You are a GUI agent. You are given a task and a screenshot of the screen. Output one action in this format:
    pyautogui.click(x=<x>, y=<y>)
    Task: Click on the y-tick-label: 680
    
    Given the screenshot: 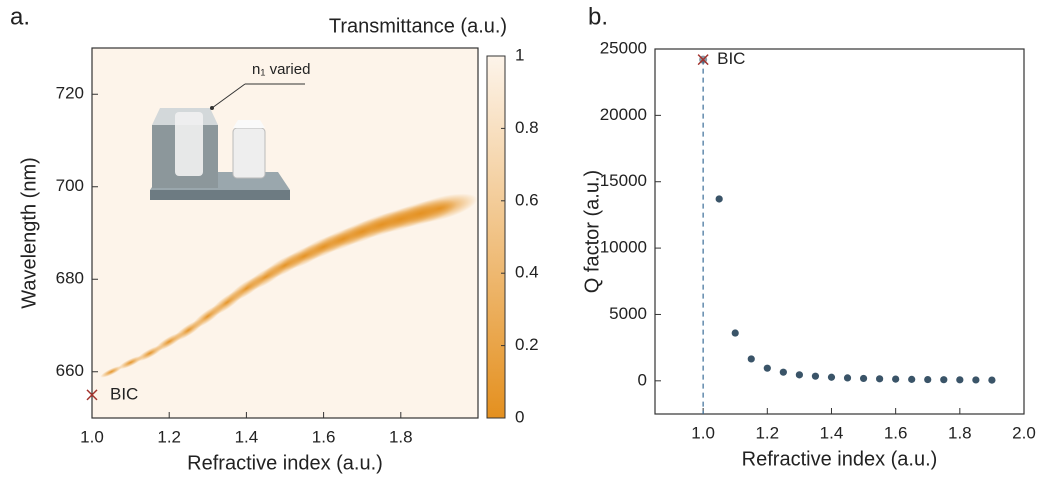 What is the action you would take?
    pyautogui.click(x=70, y=278)
    